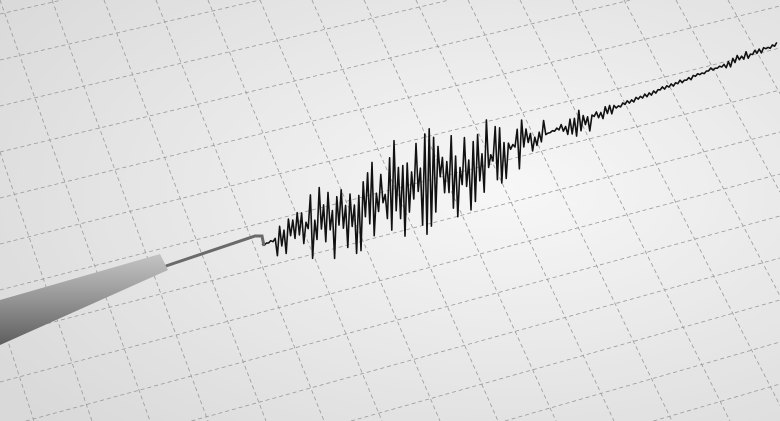 This screenshot has height=421, width=780. I want to click on pen-arm, so click(212, 252).